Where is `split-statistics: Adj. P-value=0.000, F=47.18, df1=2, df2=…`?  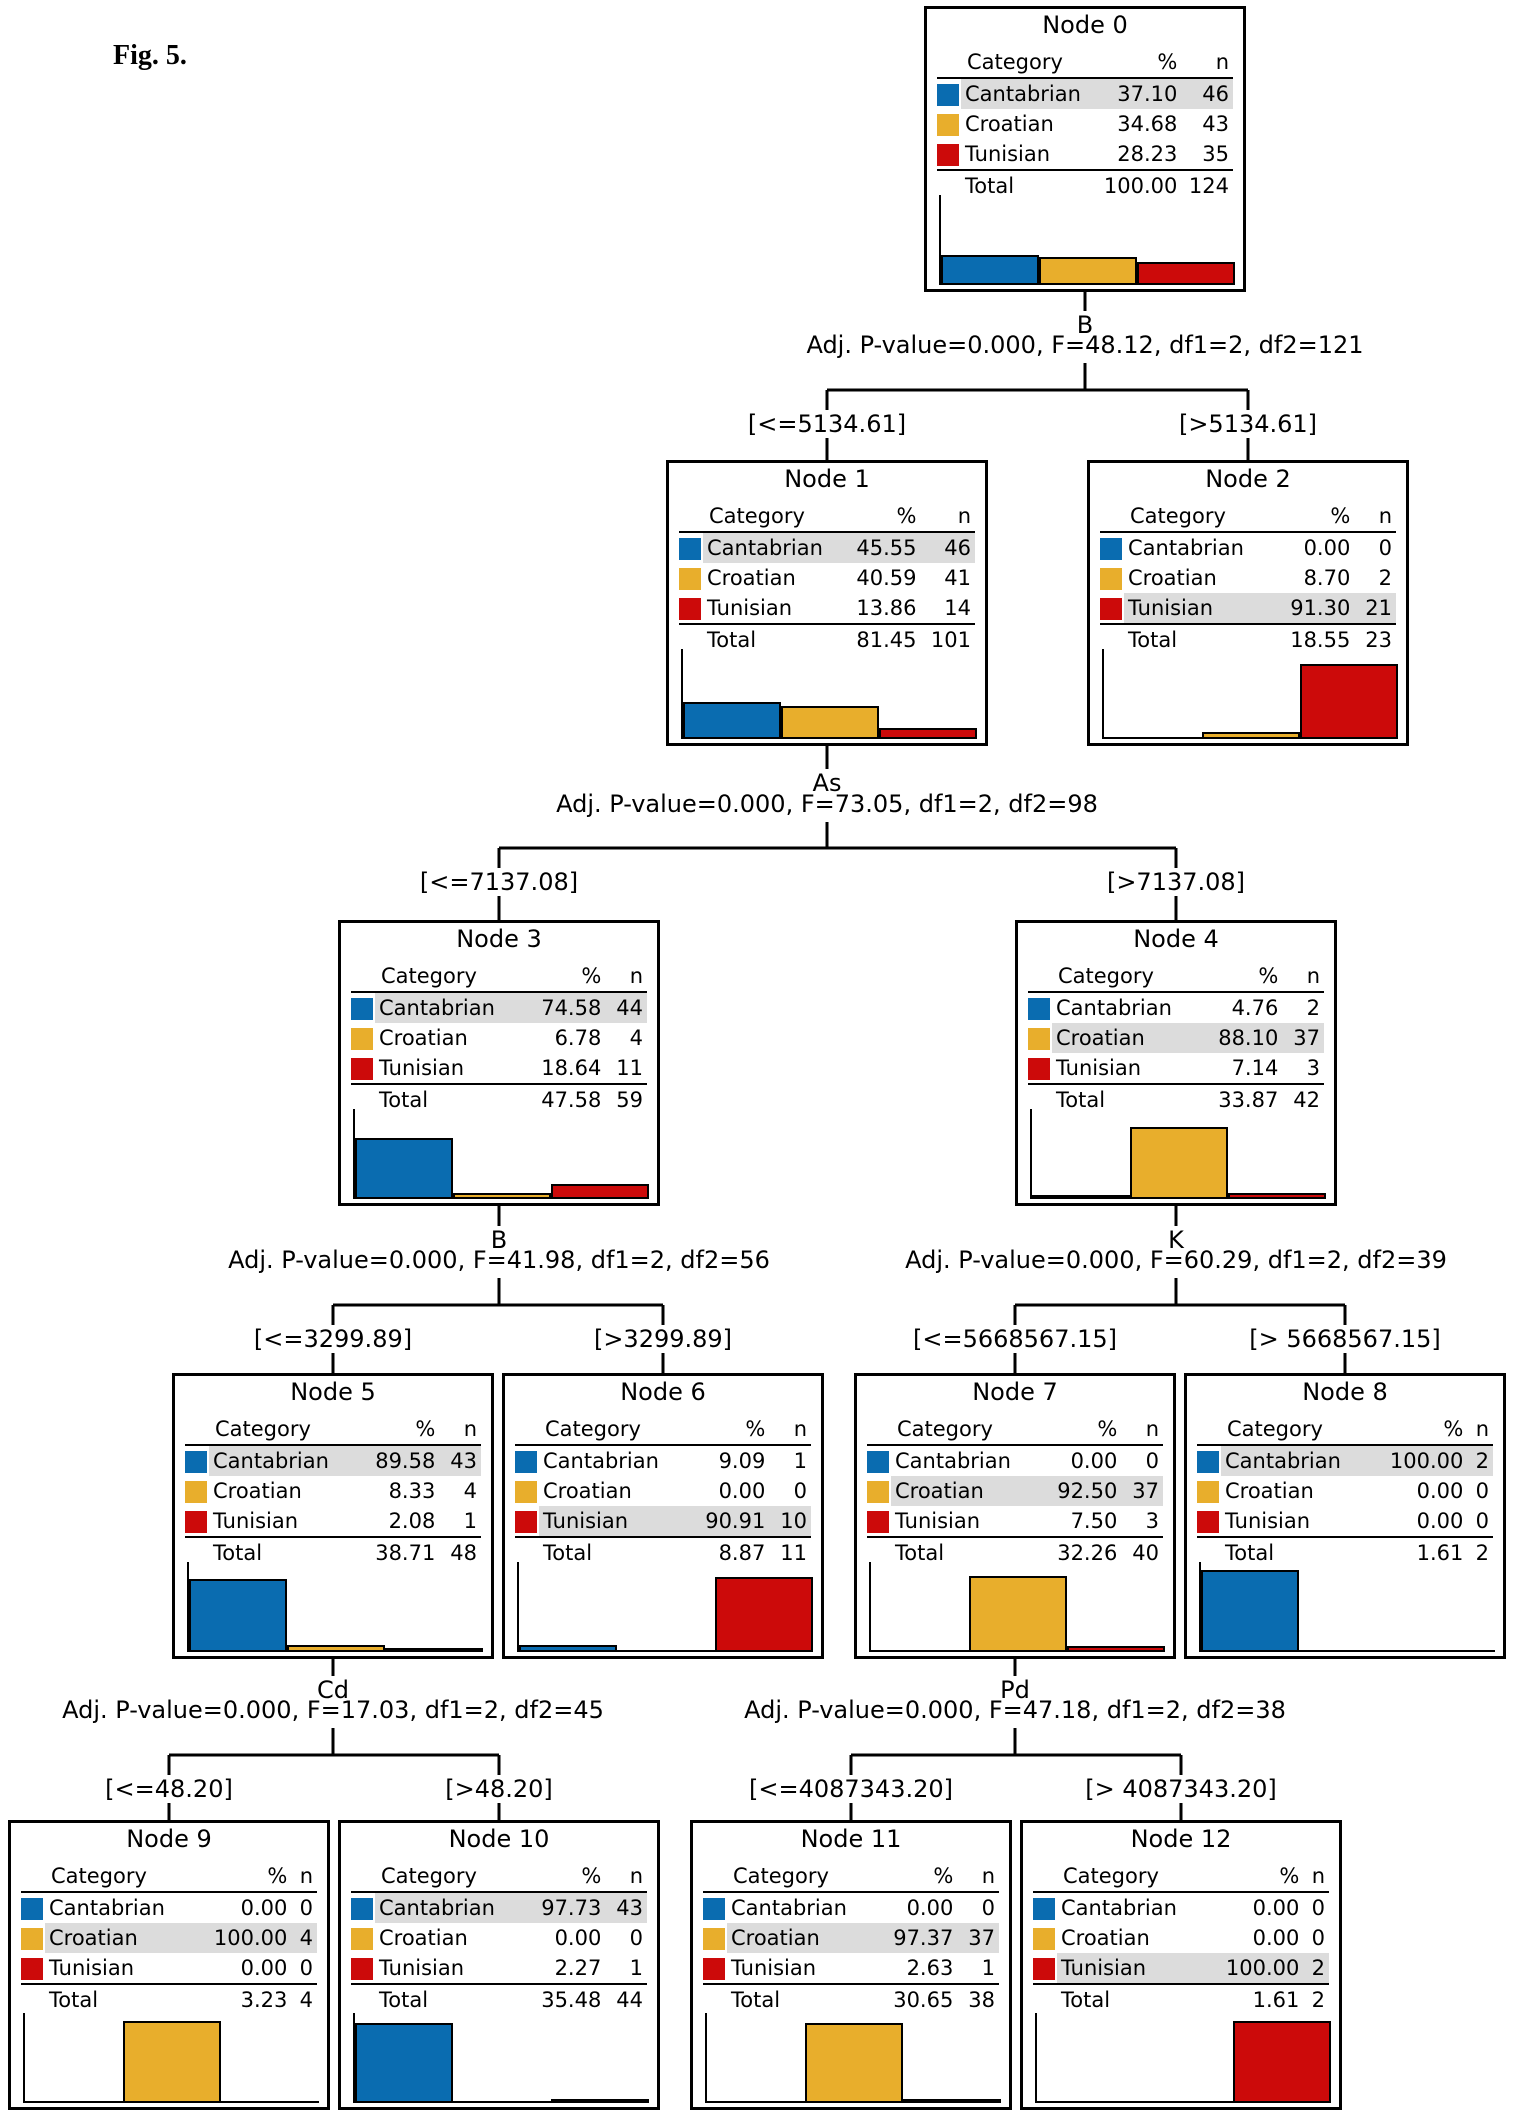 split-statistics: Adj. P-value=0.000, F=47.18, df1=2, df2=… is located at coordinates (1015, 1710).